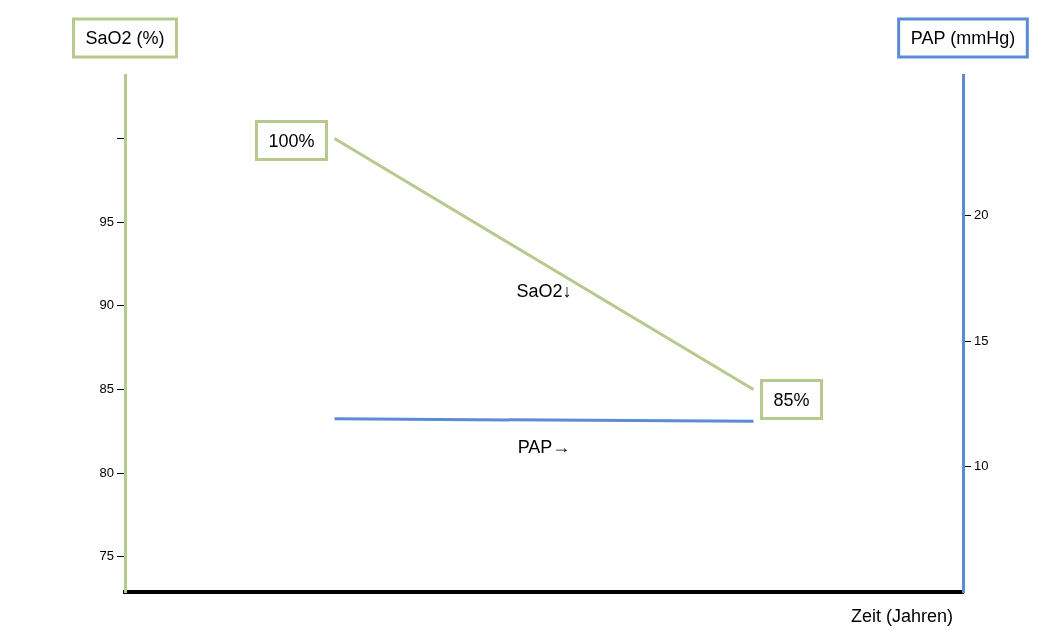 Image resolution: width=1046 pixels, height=630 pixels. Describe the element at coordinates (981, 340) in the screenshot. I see `y2-tick-label: 15` at that location.